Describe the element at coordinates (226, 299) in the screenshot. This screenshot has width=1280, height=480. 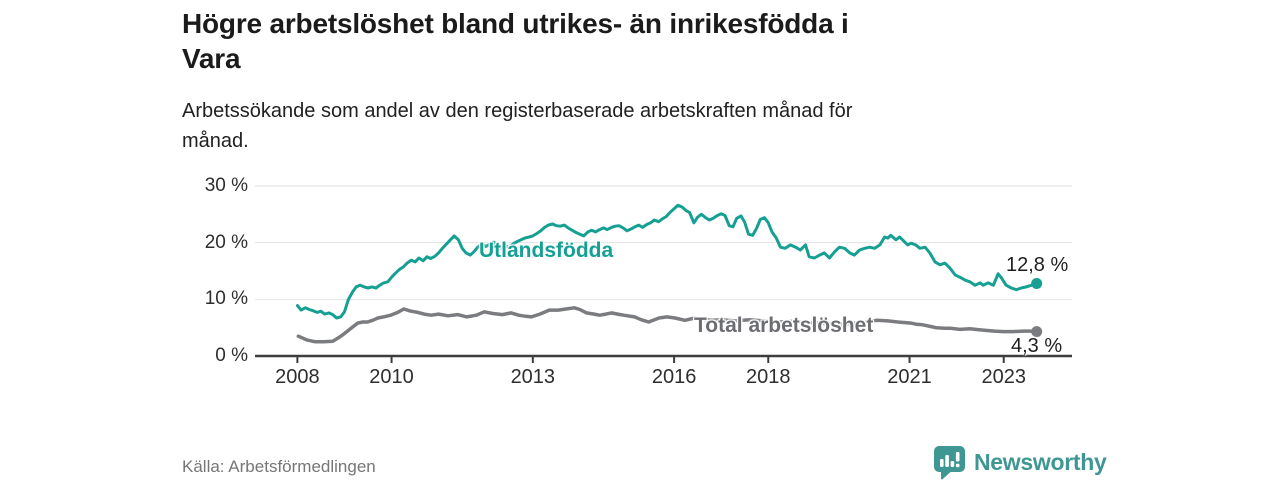
I see `y-axis-label-10: 10 %` at that location.